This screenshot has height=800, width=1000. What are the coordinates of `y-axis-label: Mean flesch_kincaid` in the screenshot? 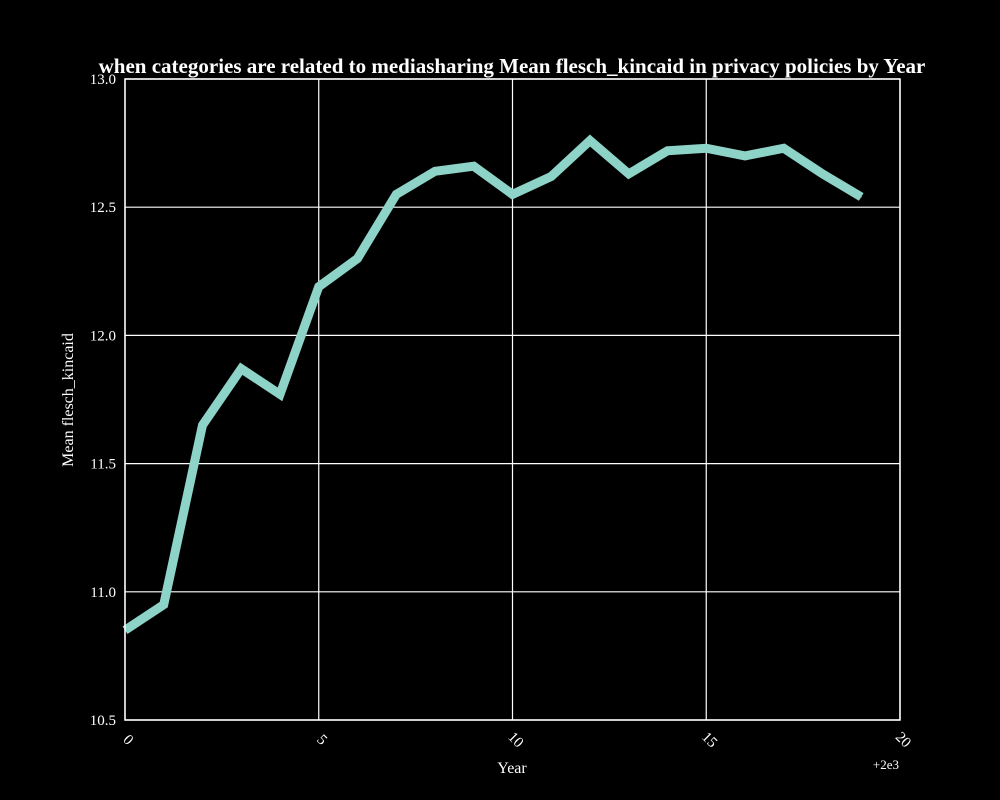 It's located at (68, 400).